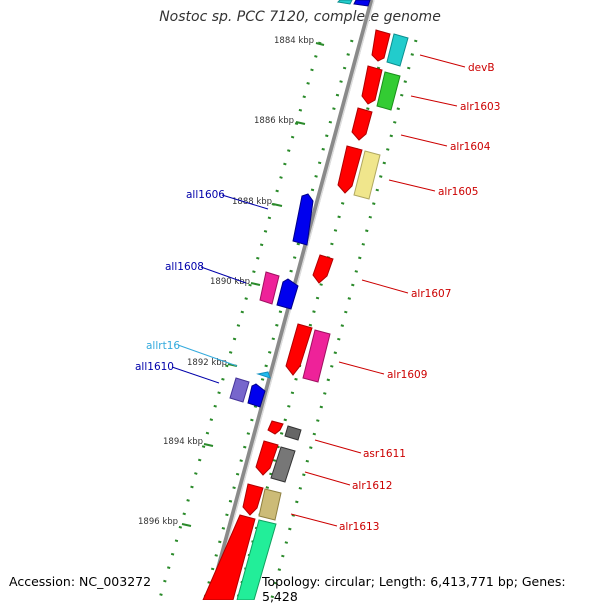 Image resolution: width=600 pixels, height=604 pixels. Describe the element at coordinates (299, 349) in the screenshot. I see `gene-arrow-alr1609` at that location.